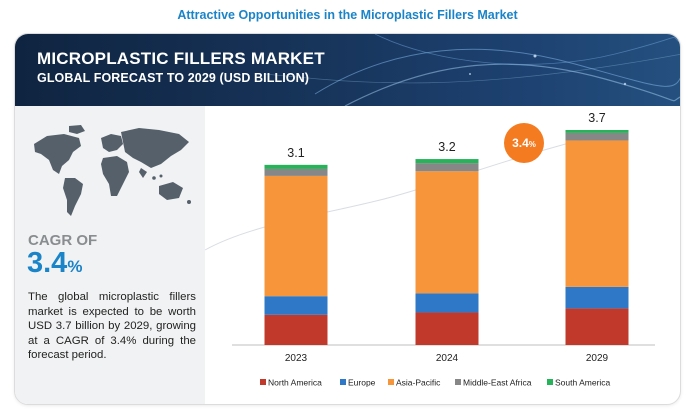 This screenshot has height=410, width=695. What do you see at coordinates (550, 382) in the screenshot?
I see `legend-swatch-south-america` at bounding box center [550, 382].